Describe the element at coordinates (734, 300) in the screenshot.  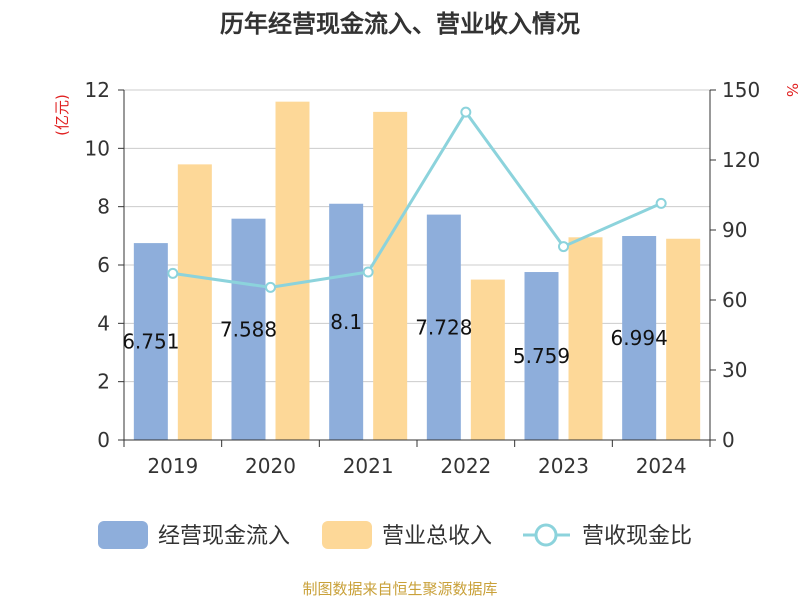
I see `right-axis-tick-label: 60` at that location.